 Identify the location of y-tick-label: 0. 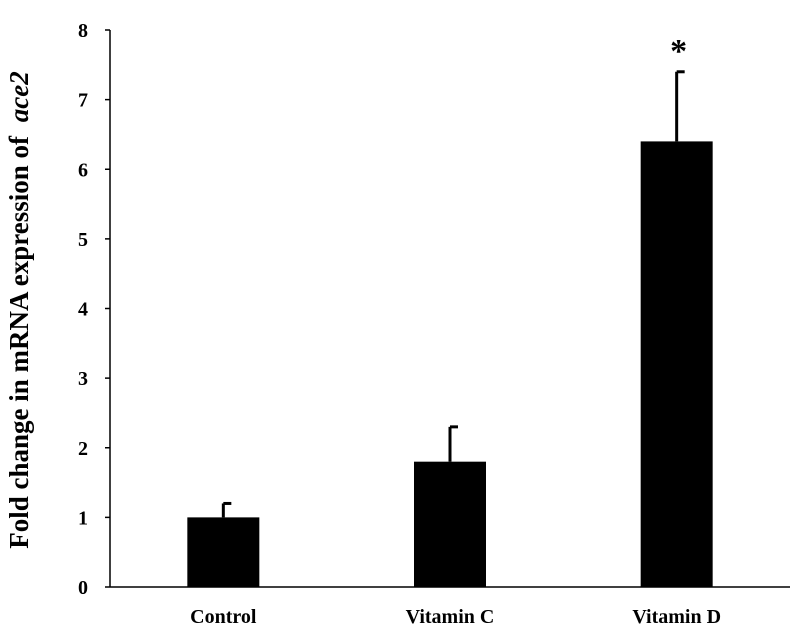
(83, 588).